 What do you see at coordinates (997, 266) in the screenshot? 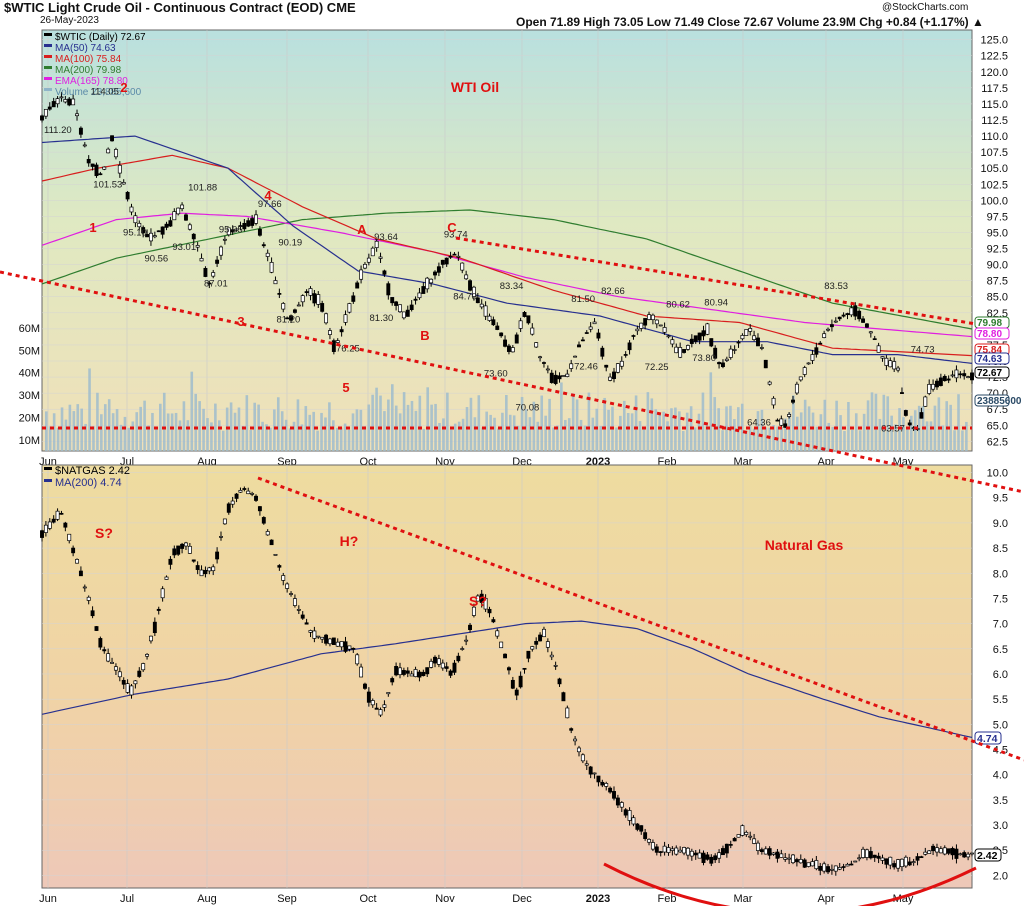
I see `y-tick-label: 90.0` at bounding box center [997, 266].